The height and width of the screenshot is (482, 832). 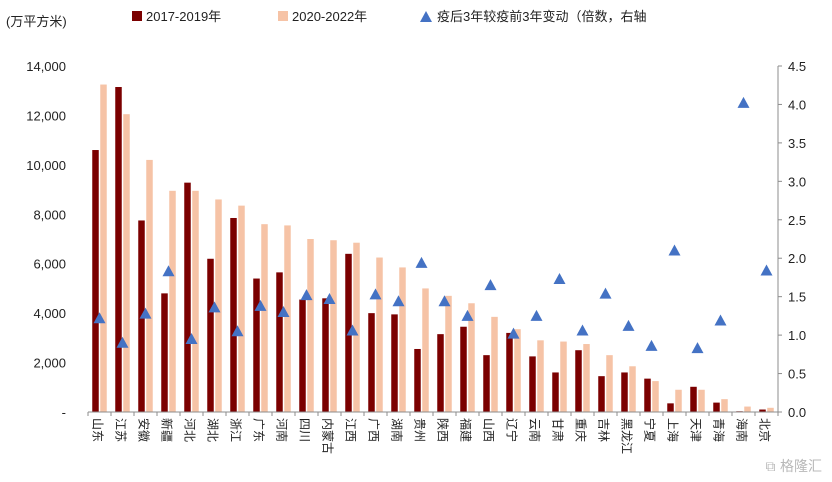 I want to click on legend: 2017-2019年 2020-2022年 疫后3年较疫前3年变动（倍数，右轴, so click(x=389, y=16).